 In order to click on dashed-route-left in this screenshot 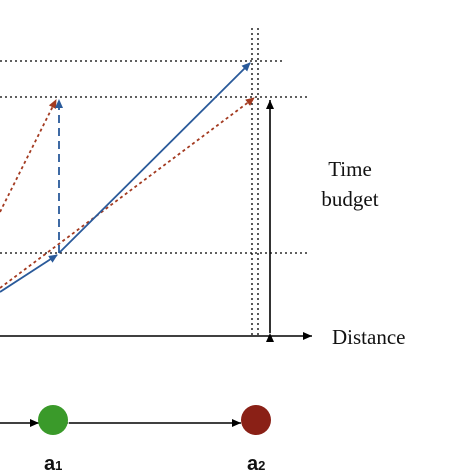, I will do `click(28, 156)`.